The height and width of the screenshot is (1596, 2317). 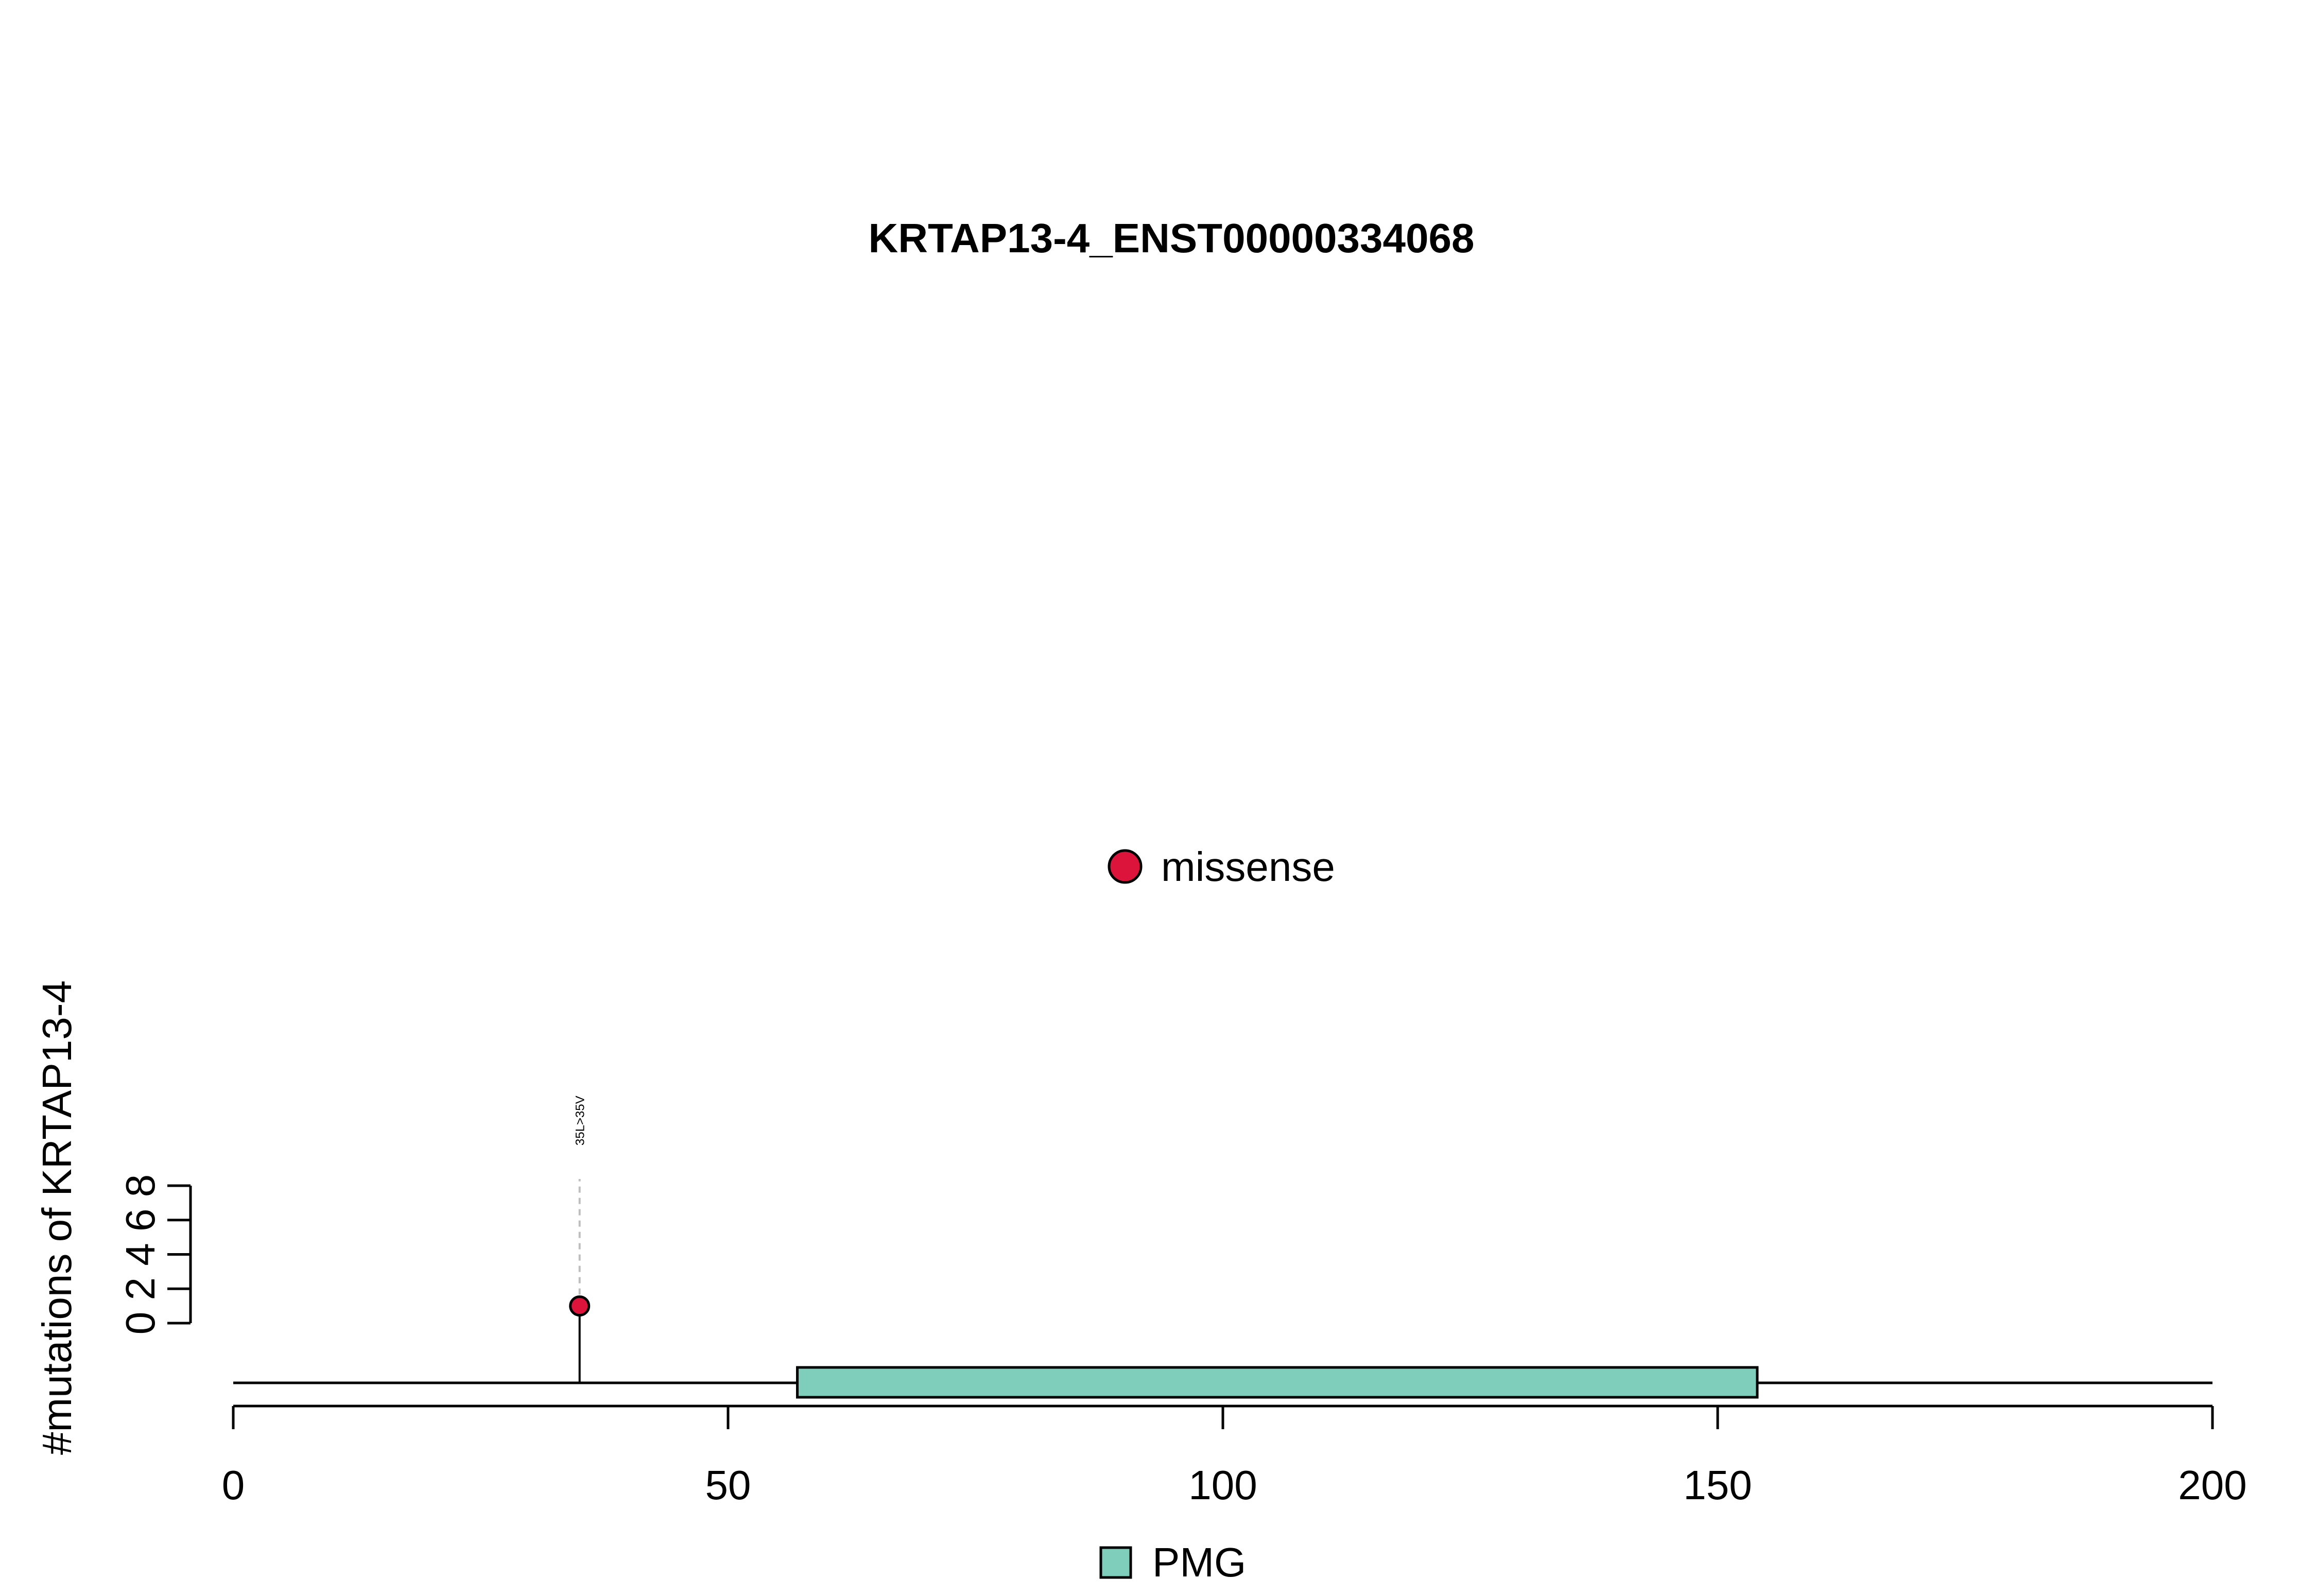 What do you see at coordinates (1172, 238) in the screenshot?
I see `chart-title: KRTAP13-4_ENST00000334068` at bounding box center [1172, 238].